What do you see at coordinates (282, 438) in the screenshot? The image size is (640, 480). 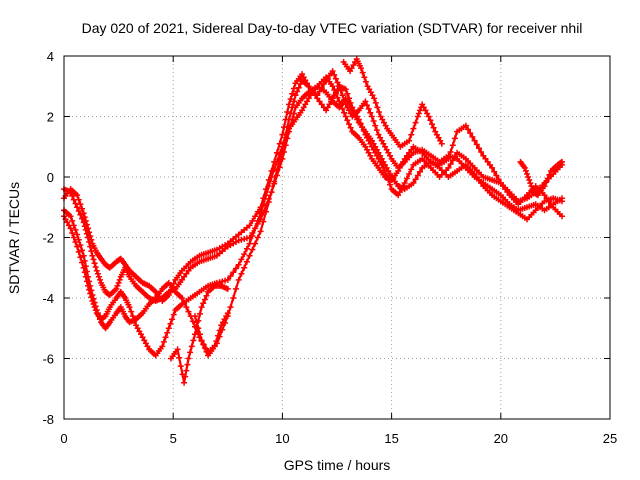 I see `x-tick-label: 10` at bounding box center [282, 438].